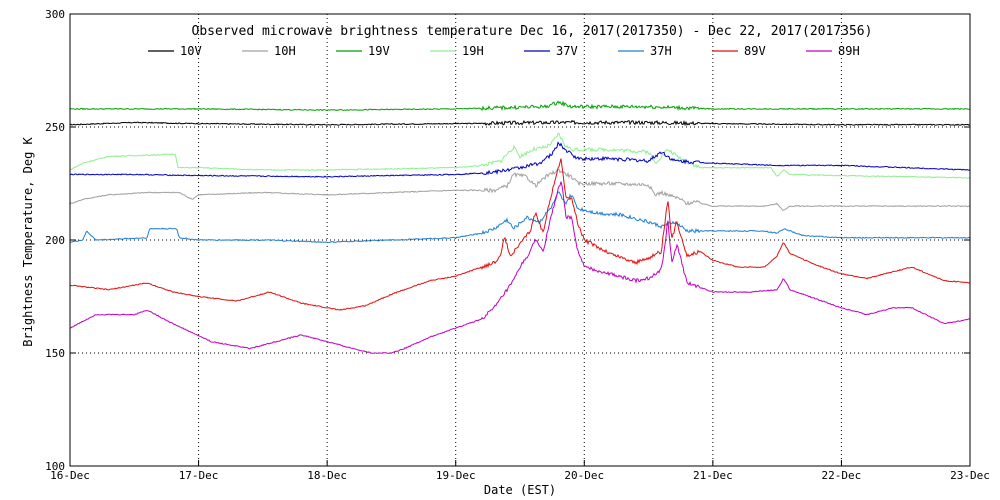 The height and width of the screenshot is (500, 1000). I want to click on x-axis-label: Date (EST), so click(520, 490).